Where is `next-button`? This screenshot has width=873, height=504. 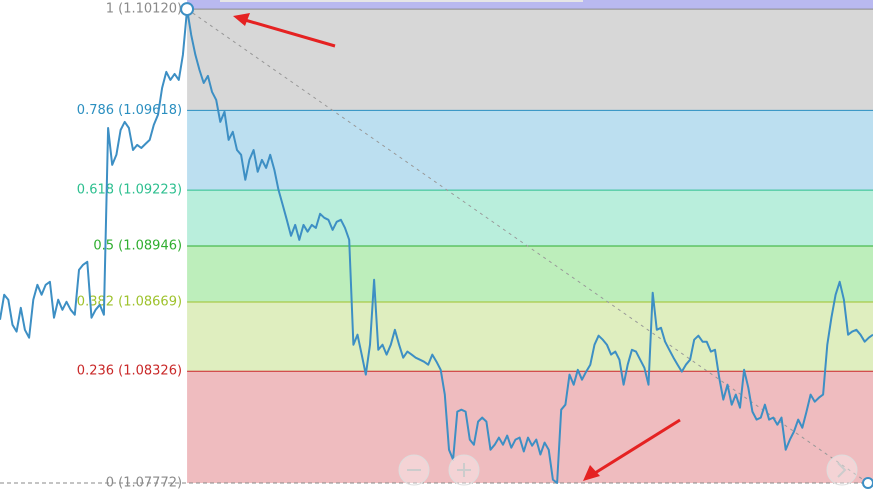
next-button is located at coordinates (842, 470).